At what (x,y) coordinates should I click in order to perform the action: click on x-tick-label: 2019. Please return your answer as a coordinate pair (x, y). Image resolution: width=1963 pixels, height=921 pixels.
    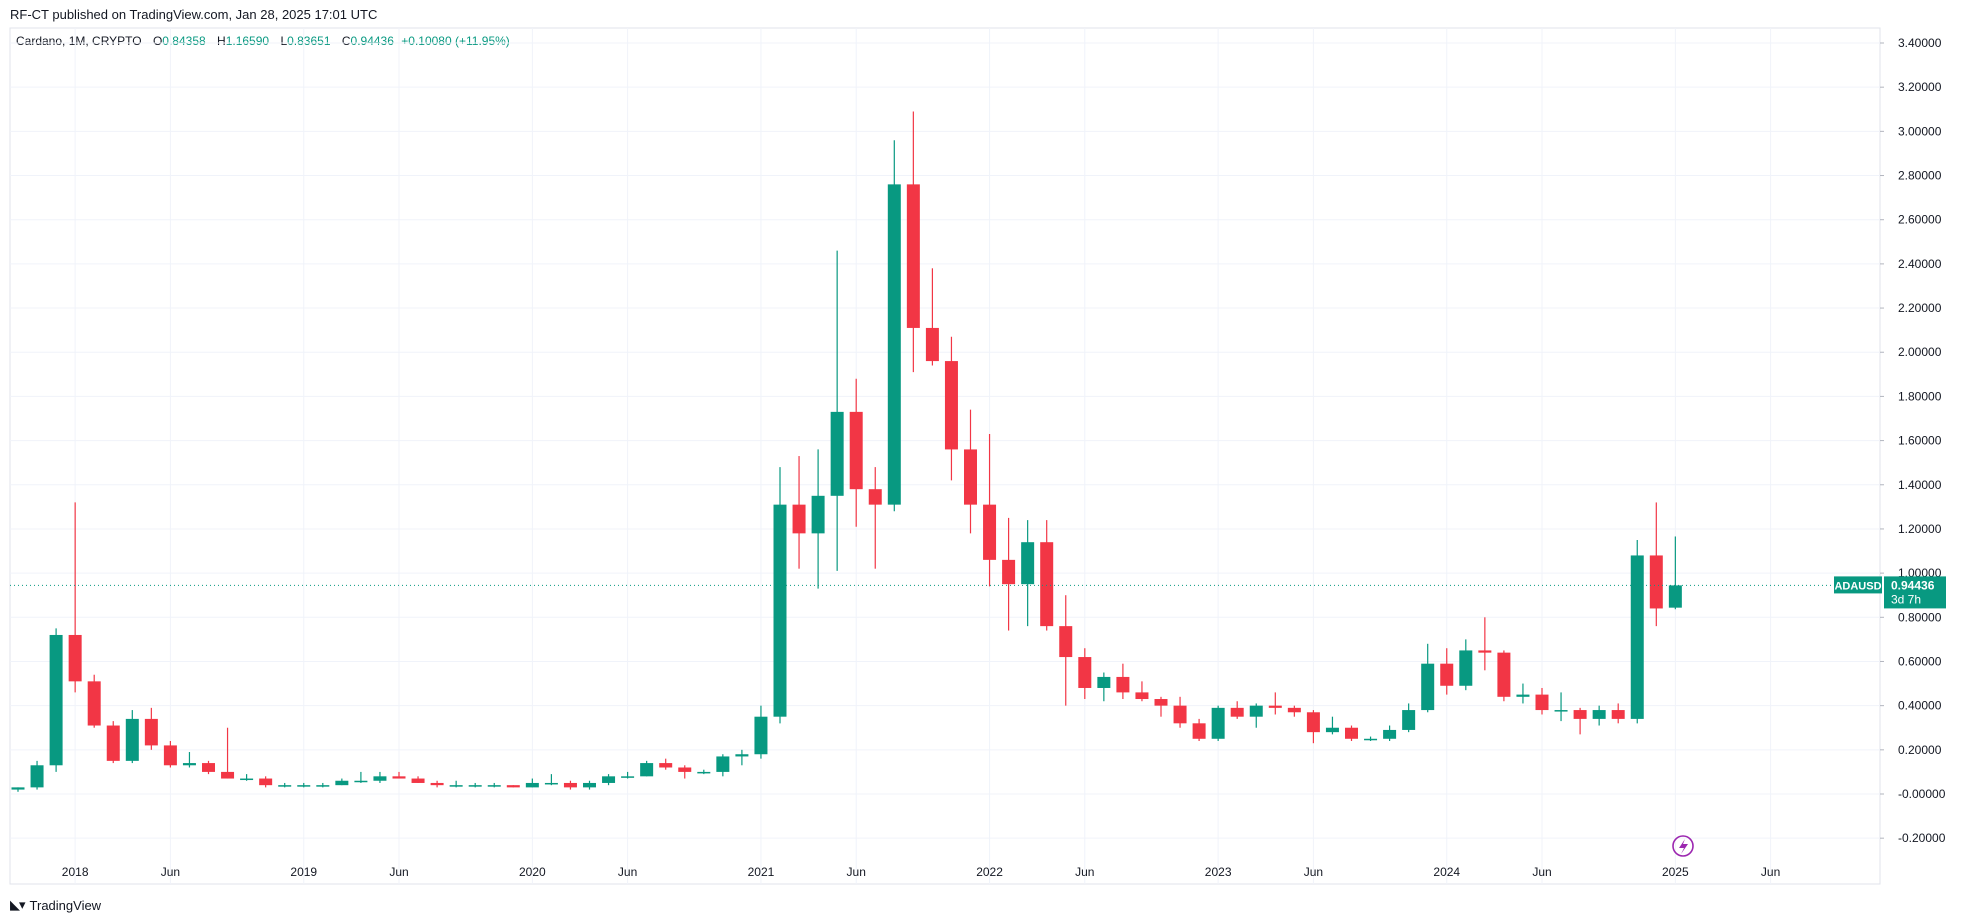
    Looking at the image, I should click on (303, 872).